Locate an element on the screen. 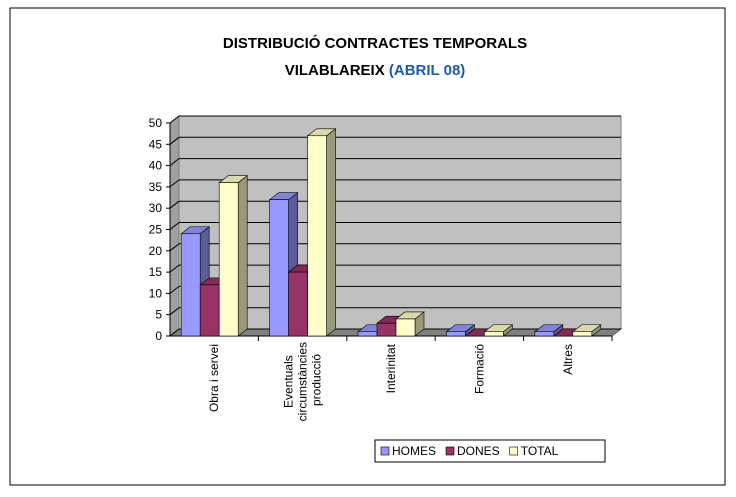 The width and height of the screenshot is (736, 497). chart-subtitle: VILABLAREIX (ABRIL 08) is located at coordinates (375, 70).